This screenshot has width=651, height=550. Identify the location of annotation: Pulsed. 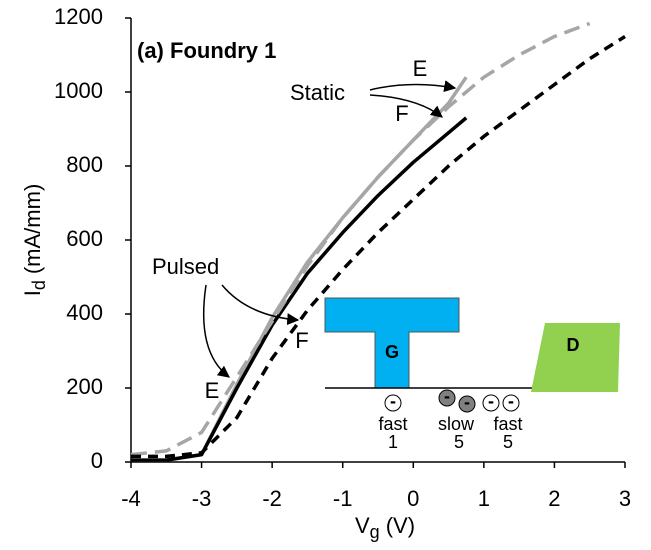
(185, 266).